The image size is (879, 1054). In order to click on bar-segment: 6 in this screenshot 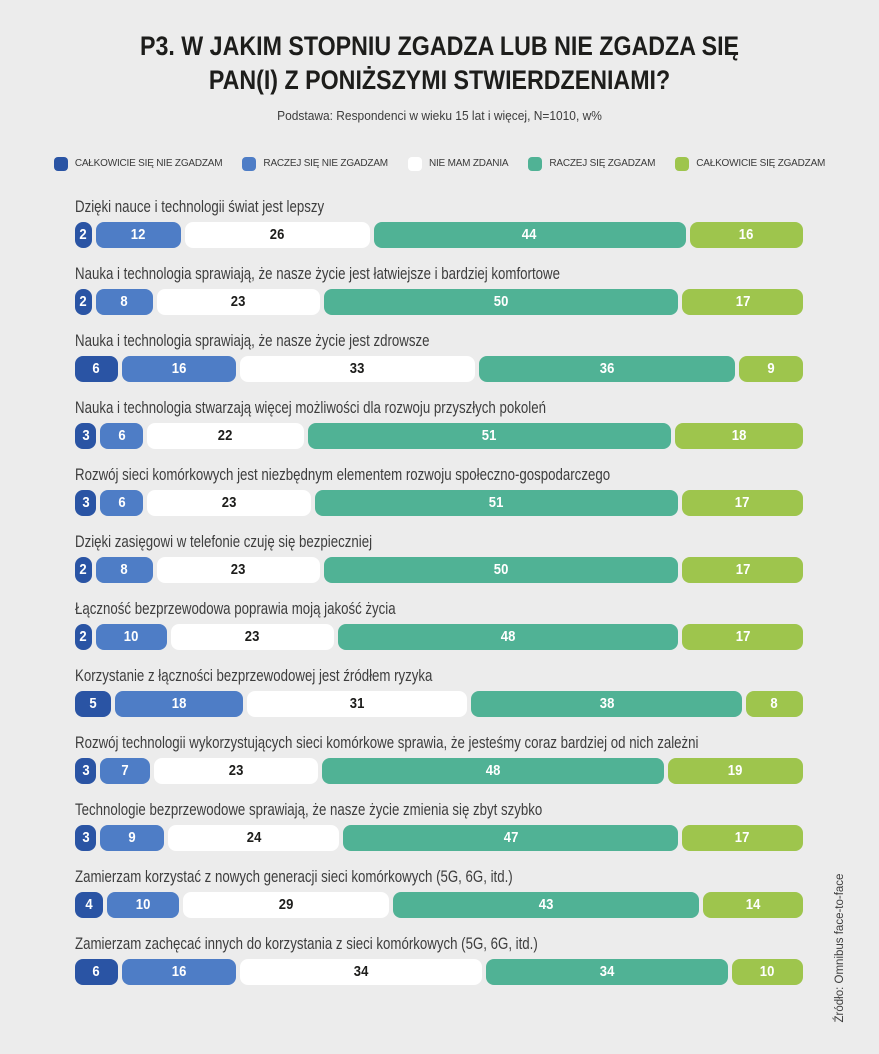, I will do `click(122, 435)`.